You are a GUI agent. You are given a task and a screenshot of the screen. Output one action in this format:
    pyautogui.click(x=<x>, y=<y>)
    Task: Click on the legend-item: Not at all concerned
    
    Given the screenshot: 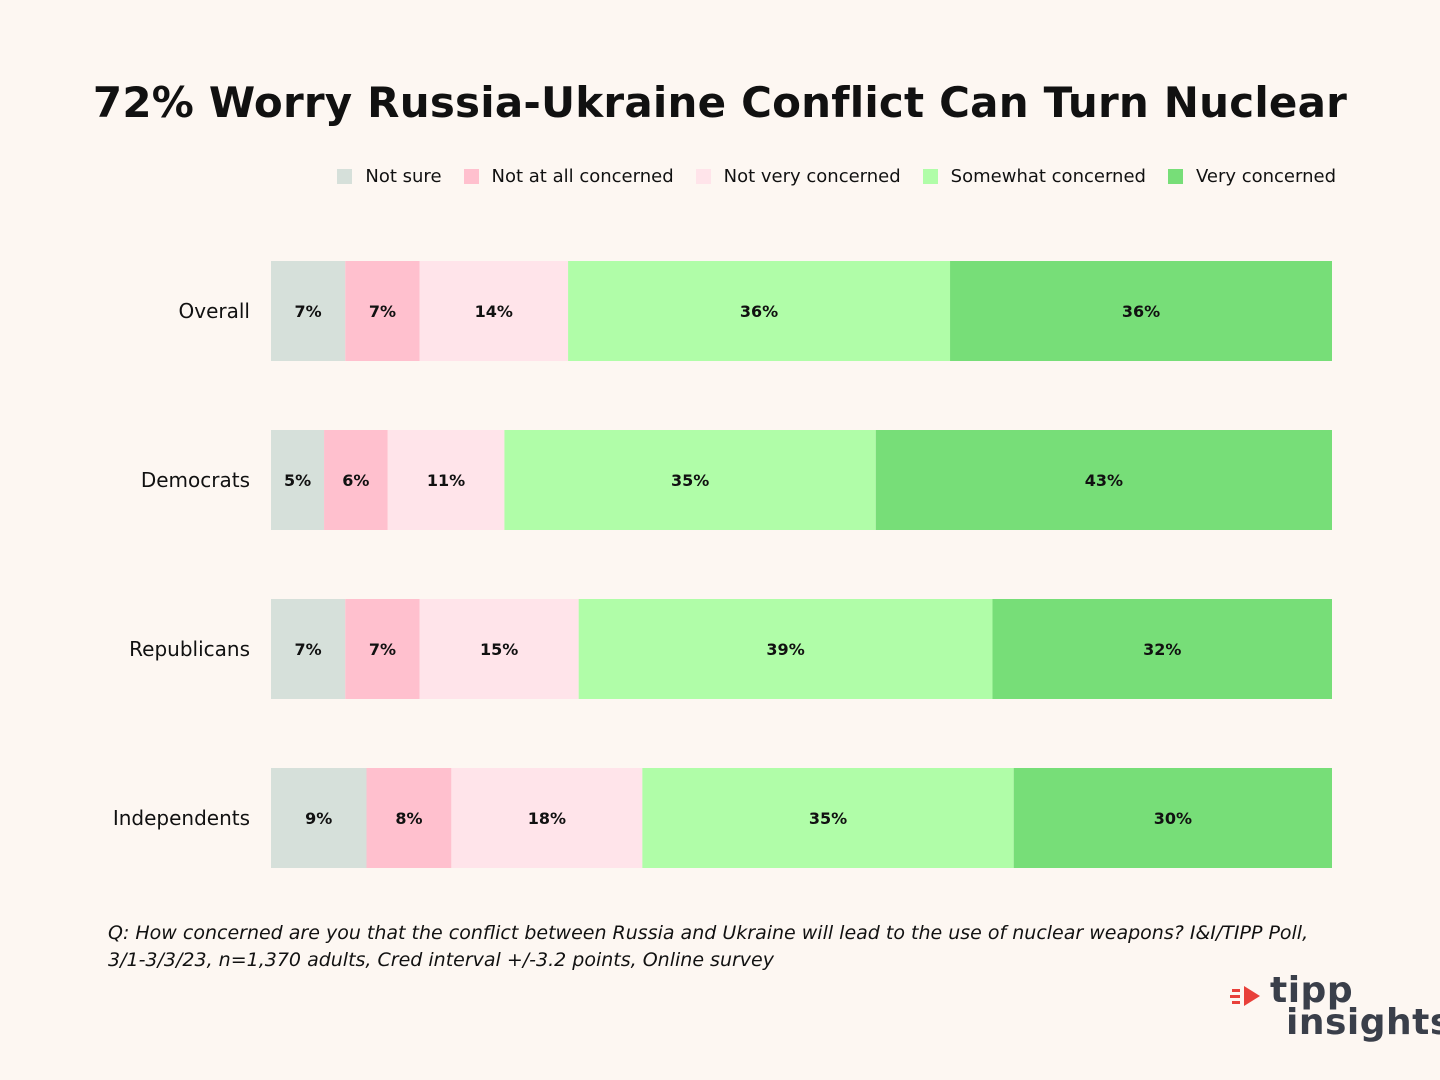 What is the action you would take?
    pyautogui.click(x=568, y=176)
    